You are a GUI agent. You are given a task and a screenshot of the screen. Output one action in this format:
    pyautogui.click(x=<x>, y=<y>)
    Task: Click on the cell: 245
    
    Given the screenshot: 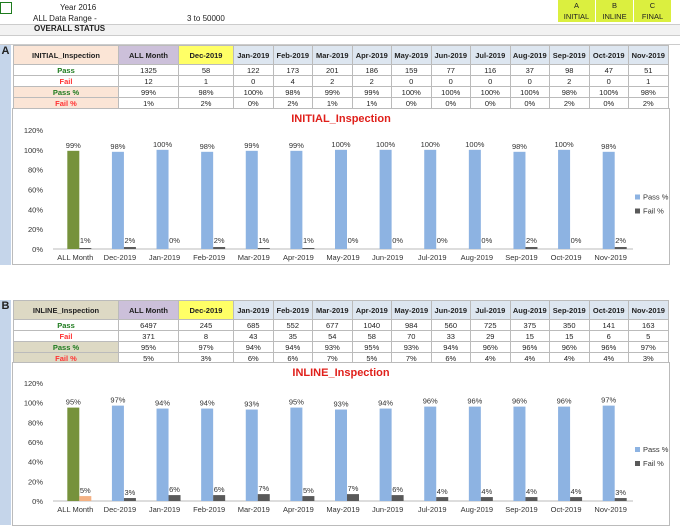 What is the action you would take?
    pyautogui.click(x=206, y=325)
    